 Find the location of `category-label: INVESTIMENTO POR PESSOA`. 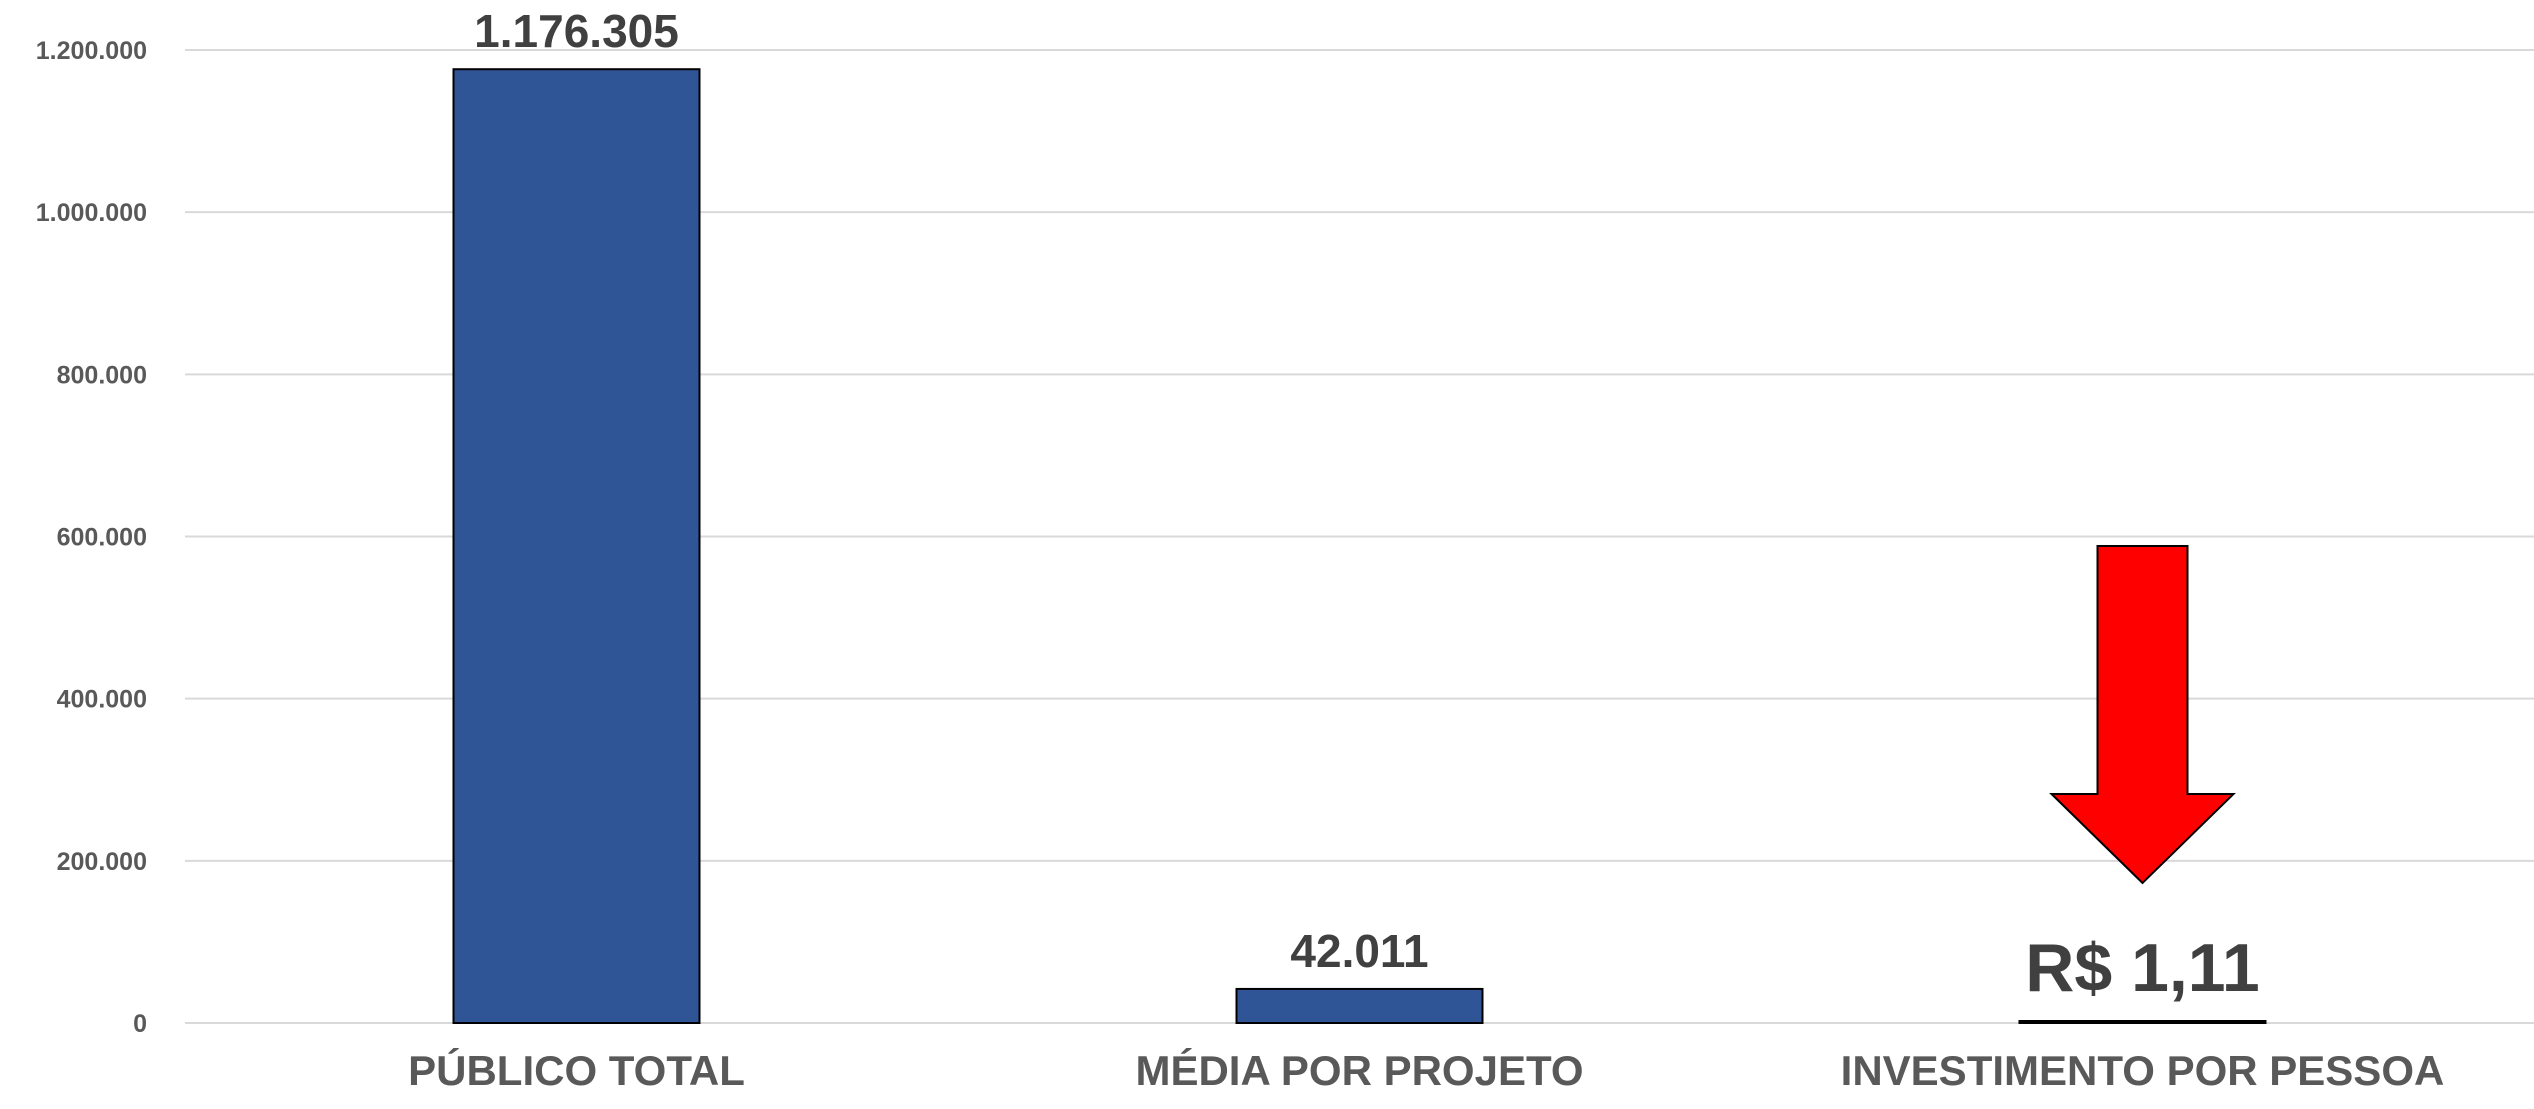

category-label: INVESTIMENTO POR PESSOA is located at coordinates (2143, 1070).